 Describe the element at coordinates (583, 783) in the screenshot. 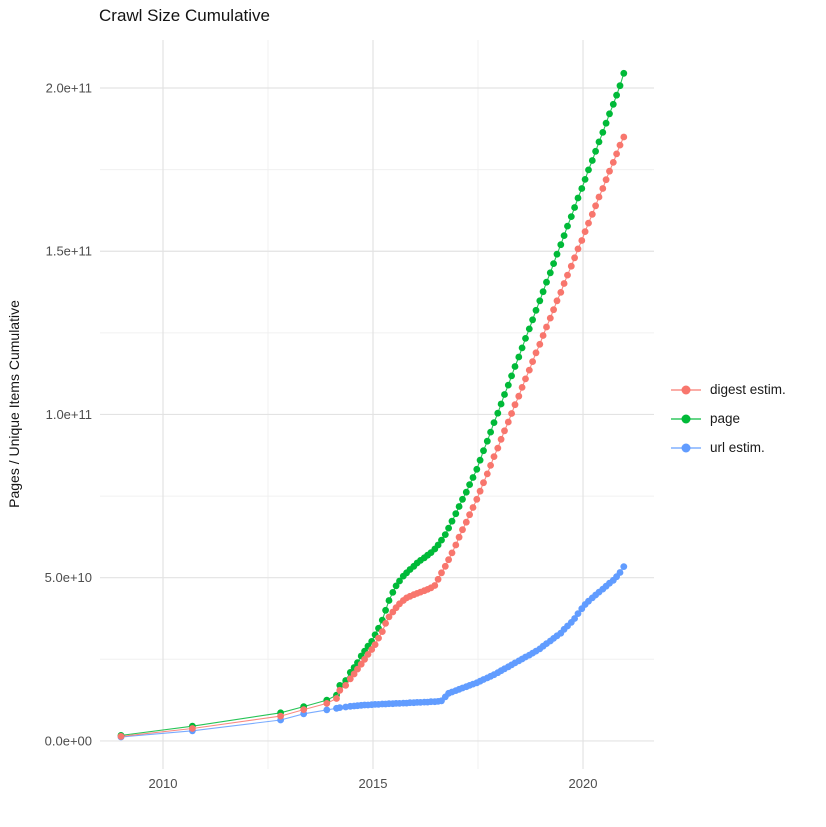

I see `svg-text: 2020` at that location.